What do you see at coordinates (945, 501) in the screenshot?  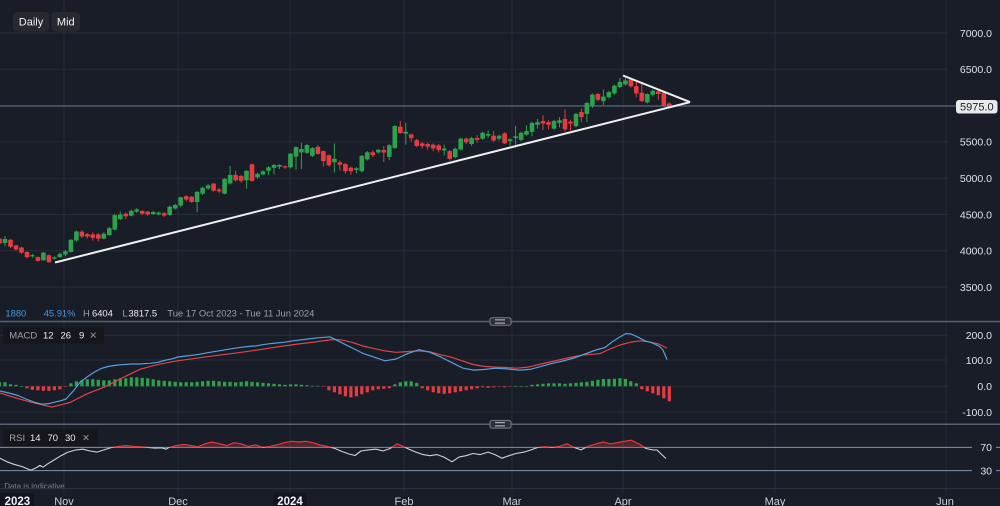 I see `svg-text: Jun` at bounding box center [945, 501].